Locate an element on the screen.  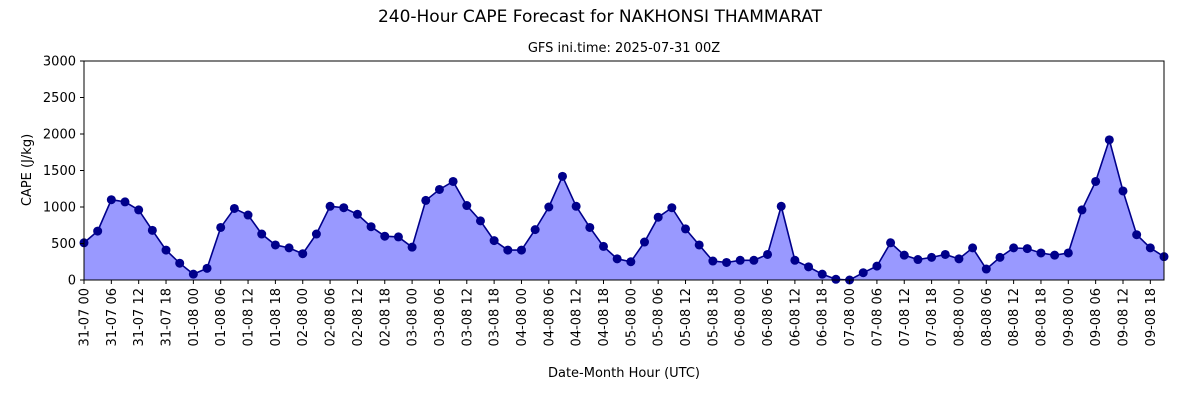
x-tick-label: 04-08 00 is located at coordinates (522, 317).